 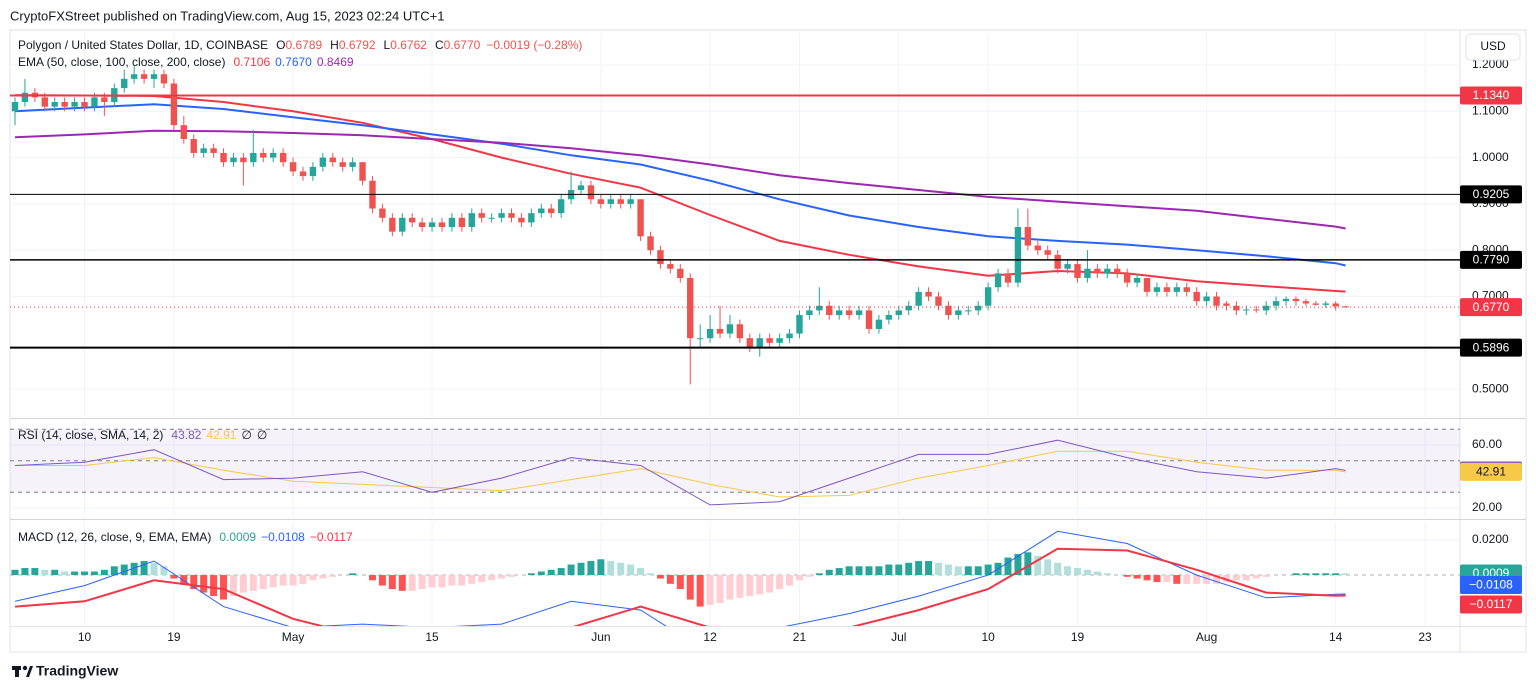 What do you see at coordinates (334, 45) in the screenshot?
I see `quote-key: H` at bounding box center [334, 45].